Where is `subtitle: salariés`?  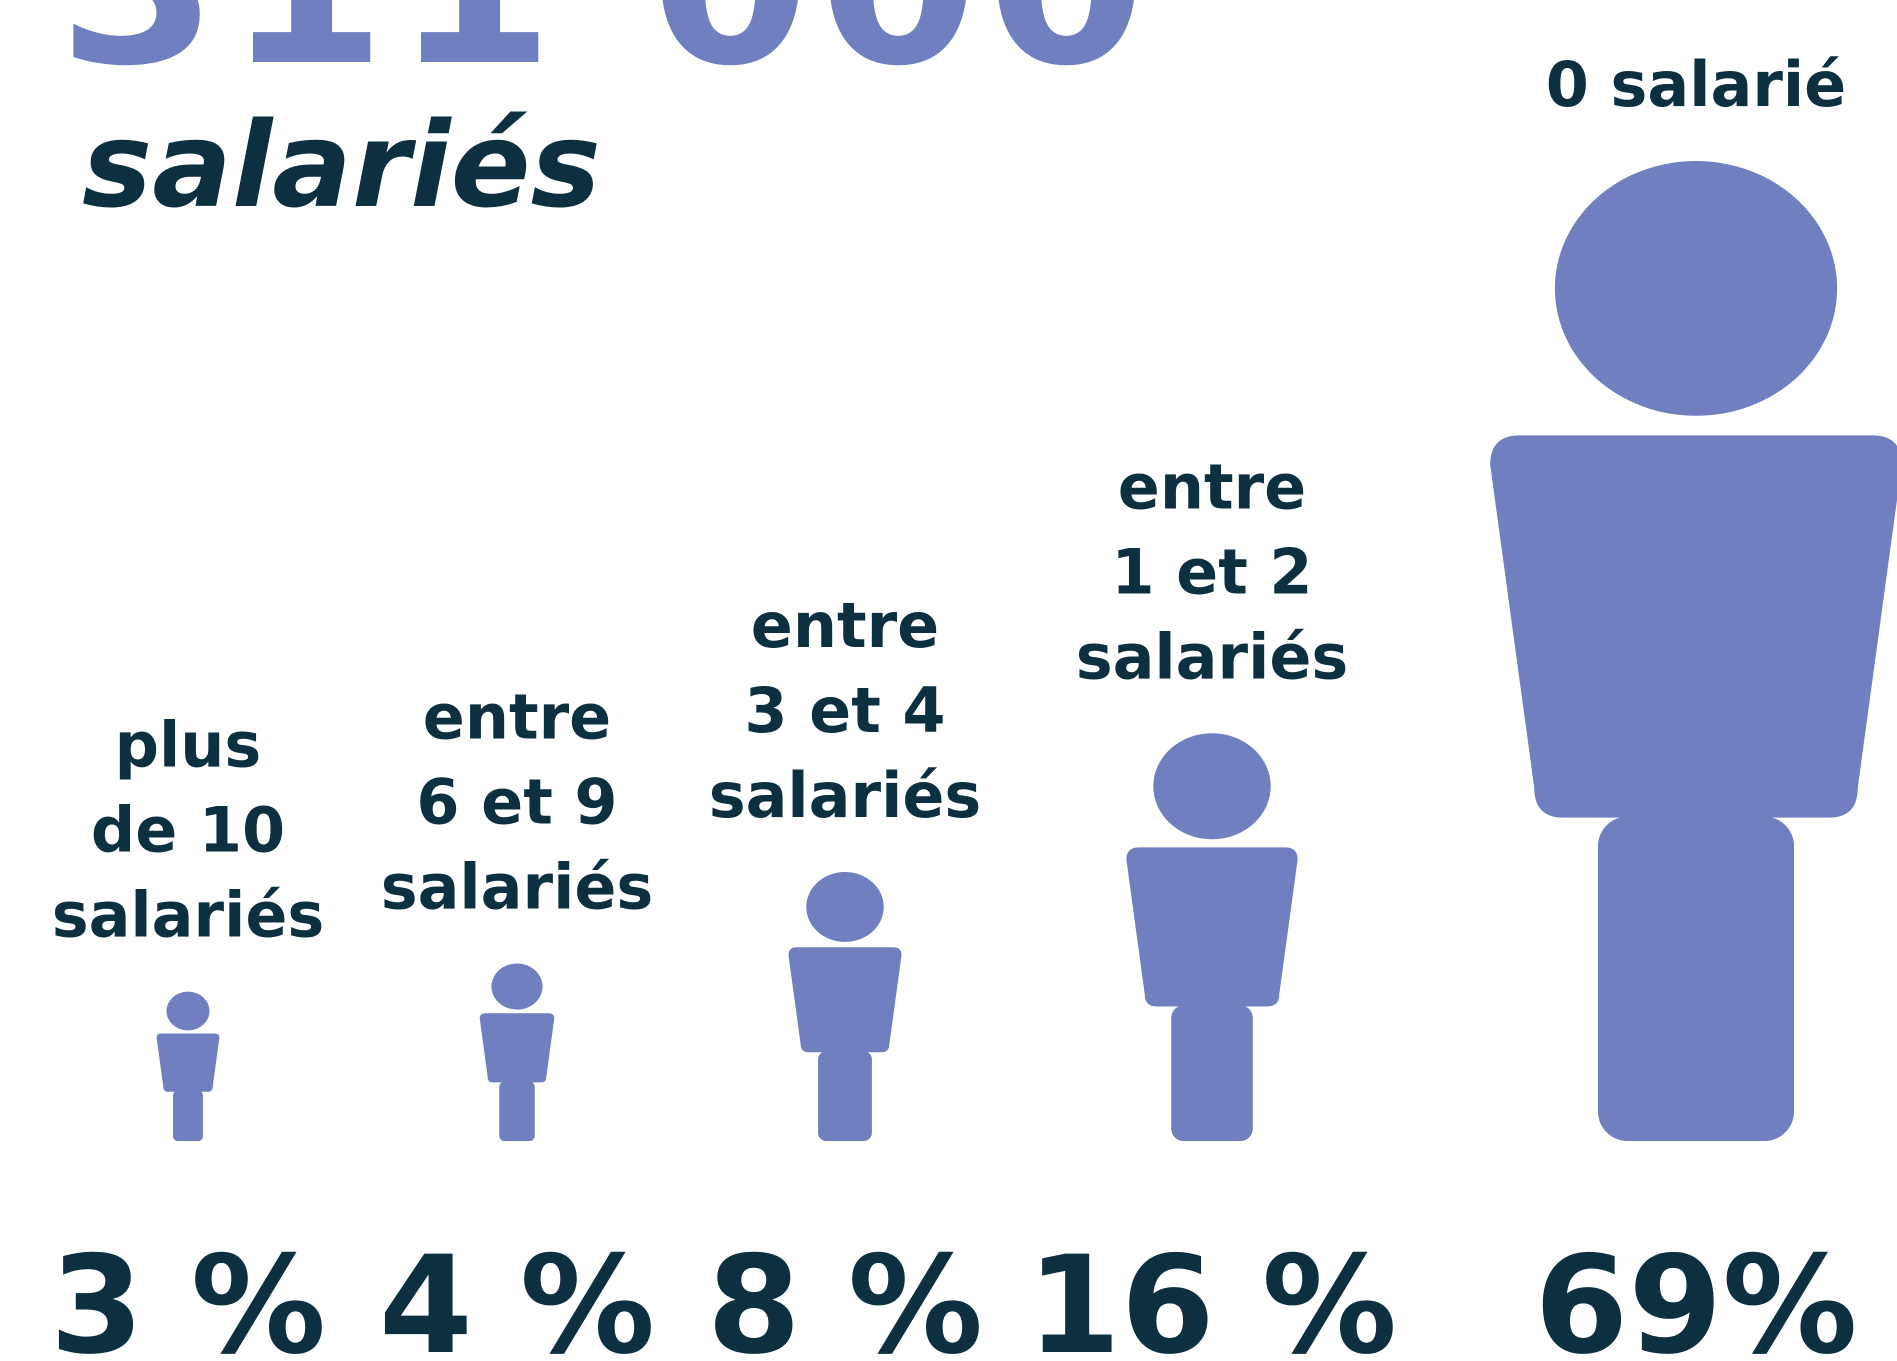 subtitle: salariés is located at coordinates (341, 165).